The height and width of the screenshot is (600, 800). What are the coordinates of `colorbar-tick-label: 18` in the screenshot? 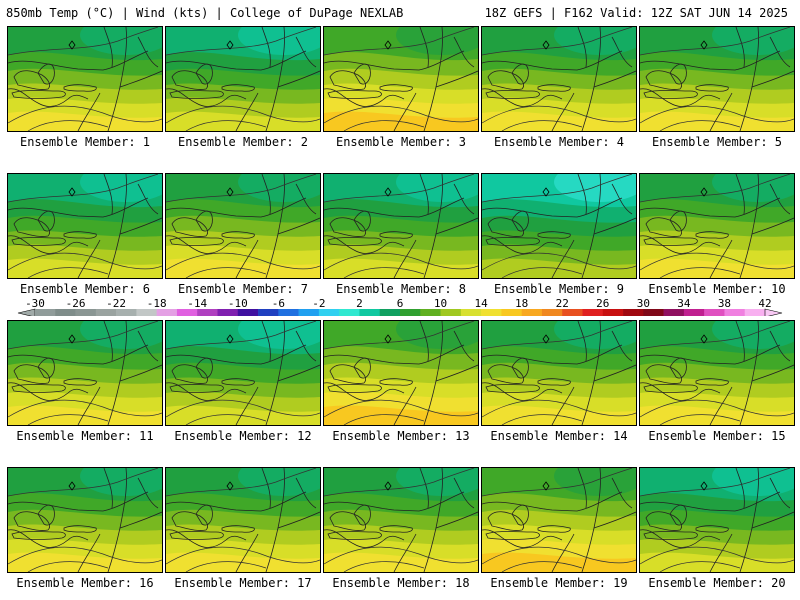 It's located at (522, 303).